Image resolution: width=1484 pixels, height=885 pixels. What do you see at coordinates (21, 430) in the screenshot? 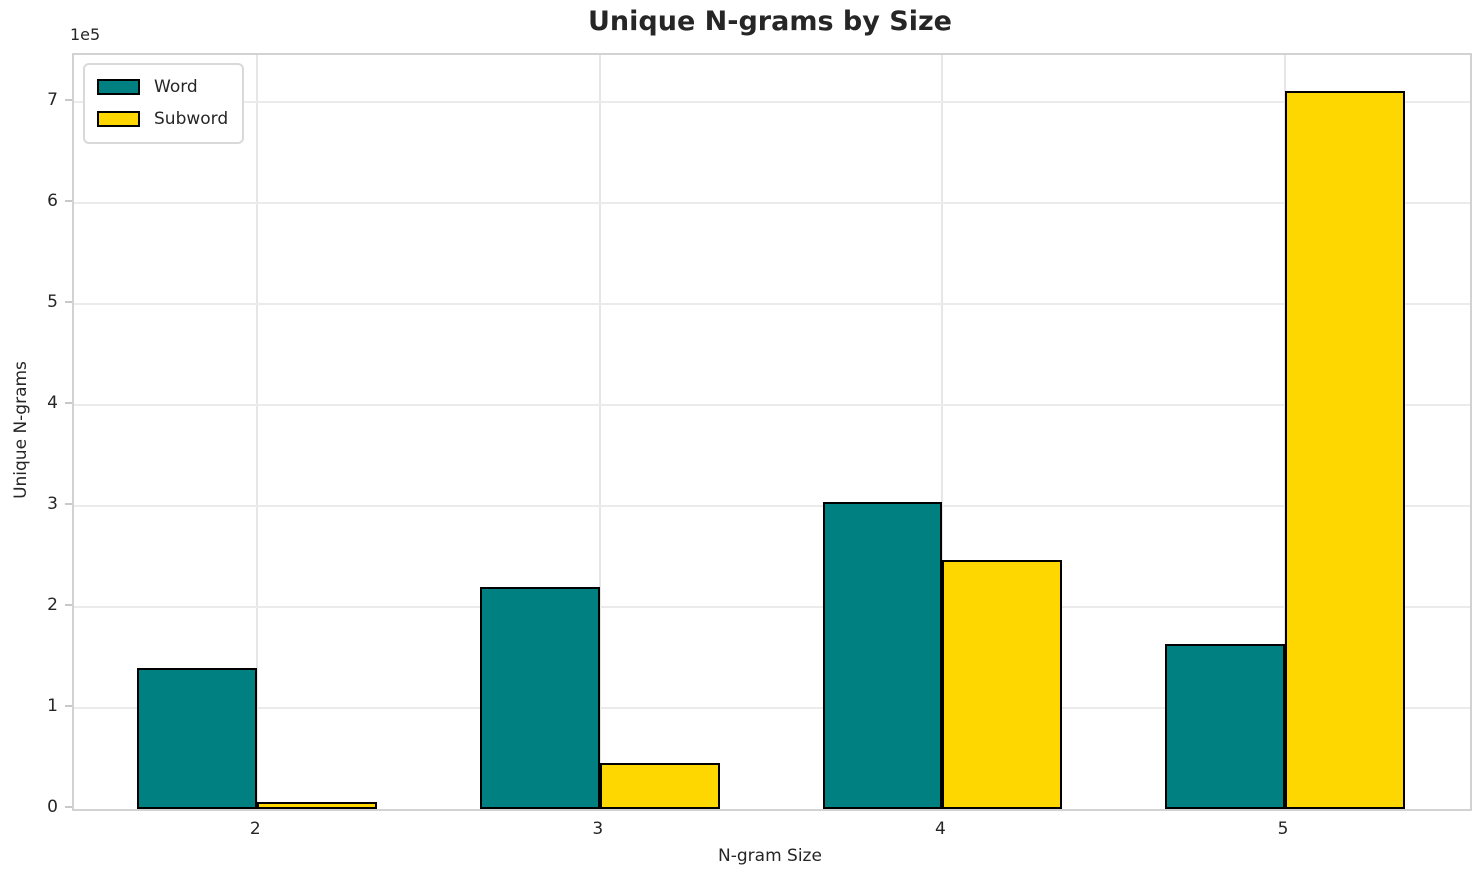
I see `y-axis-label: Unique N-grams` at bounding box center [21, 430].